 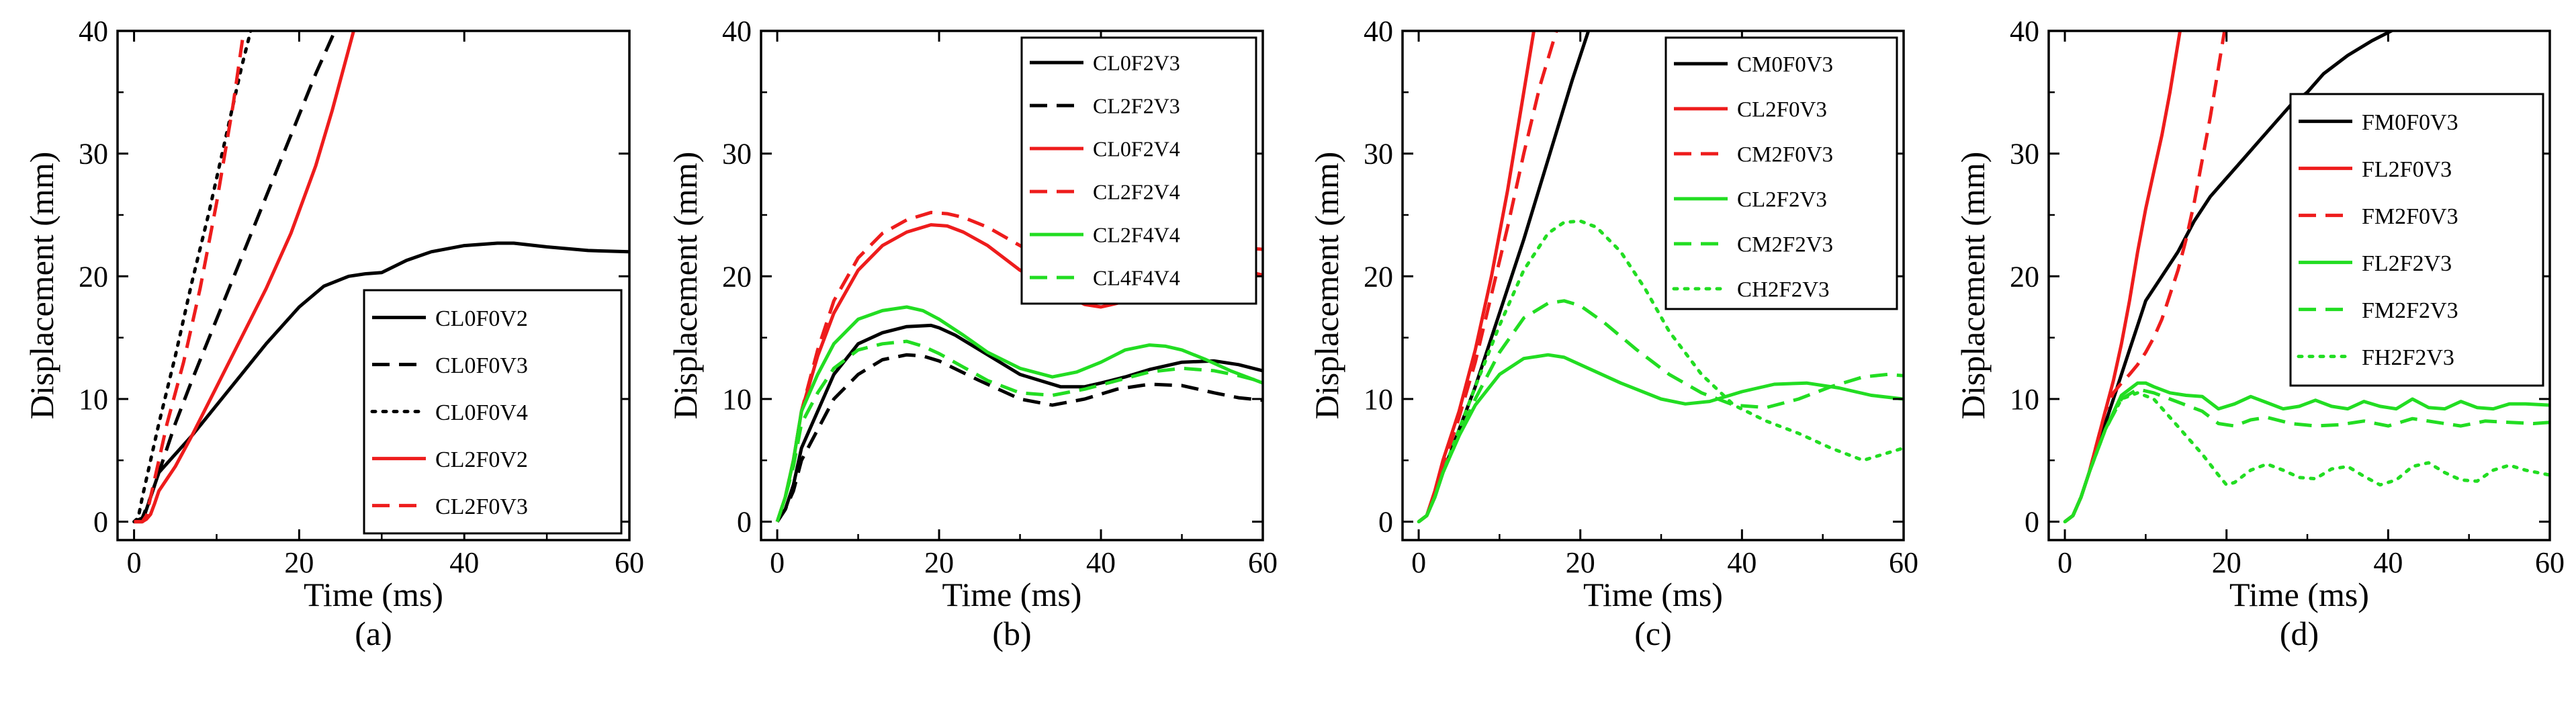 What do you see at coordinates (493, 412) in the screenshot?
I see `legend: CL0F0V2 CL0F0V3 CL0F0V4 CL2F0V2 CL2F0V3` at bounding box center [493, 412].